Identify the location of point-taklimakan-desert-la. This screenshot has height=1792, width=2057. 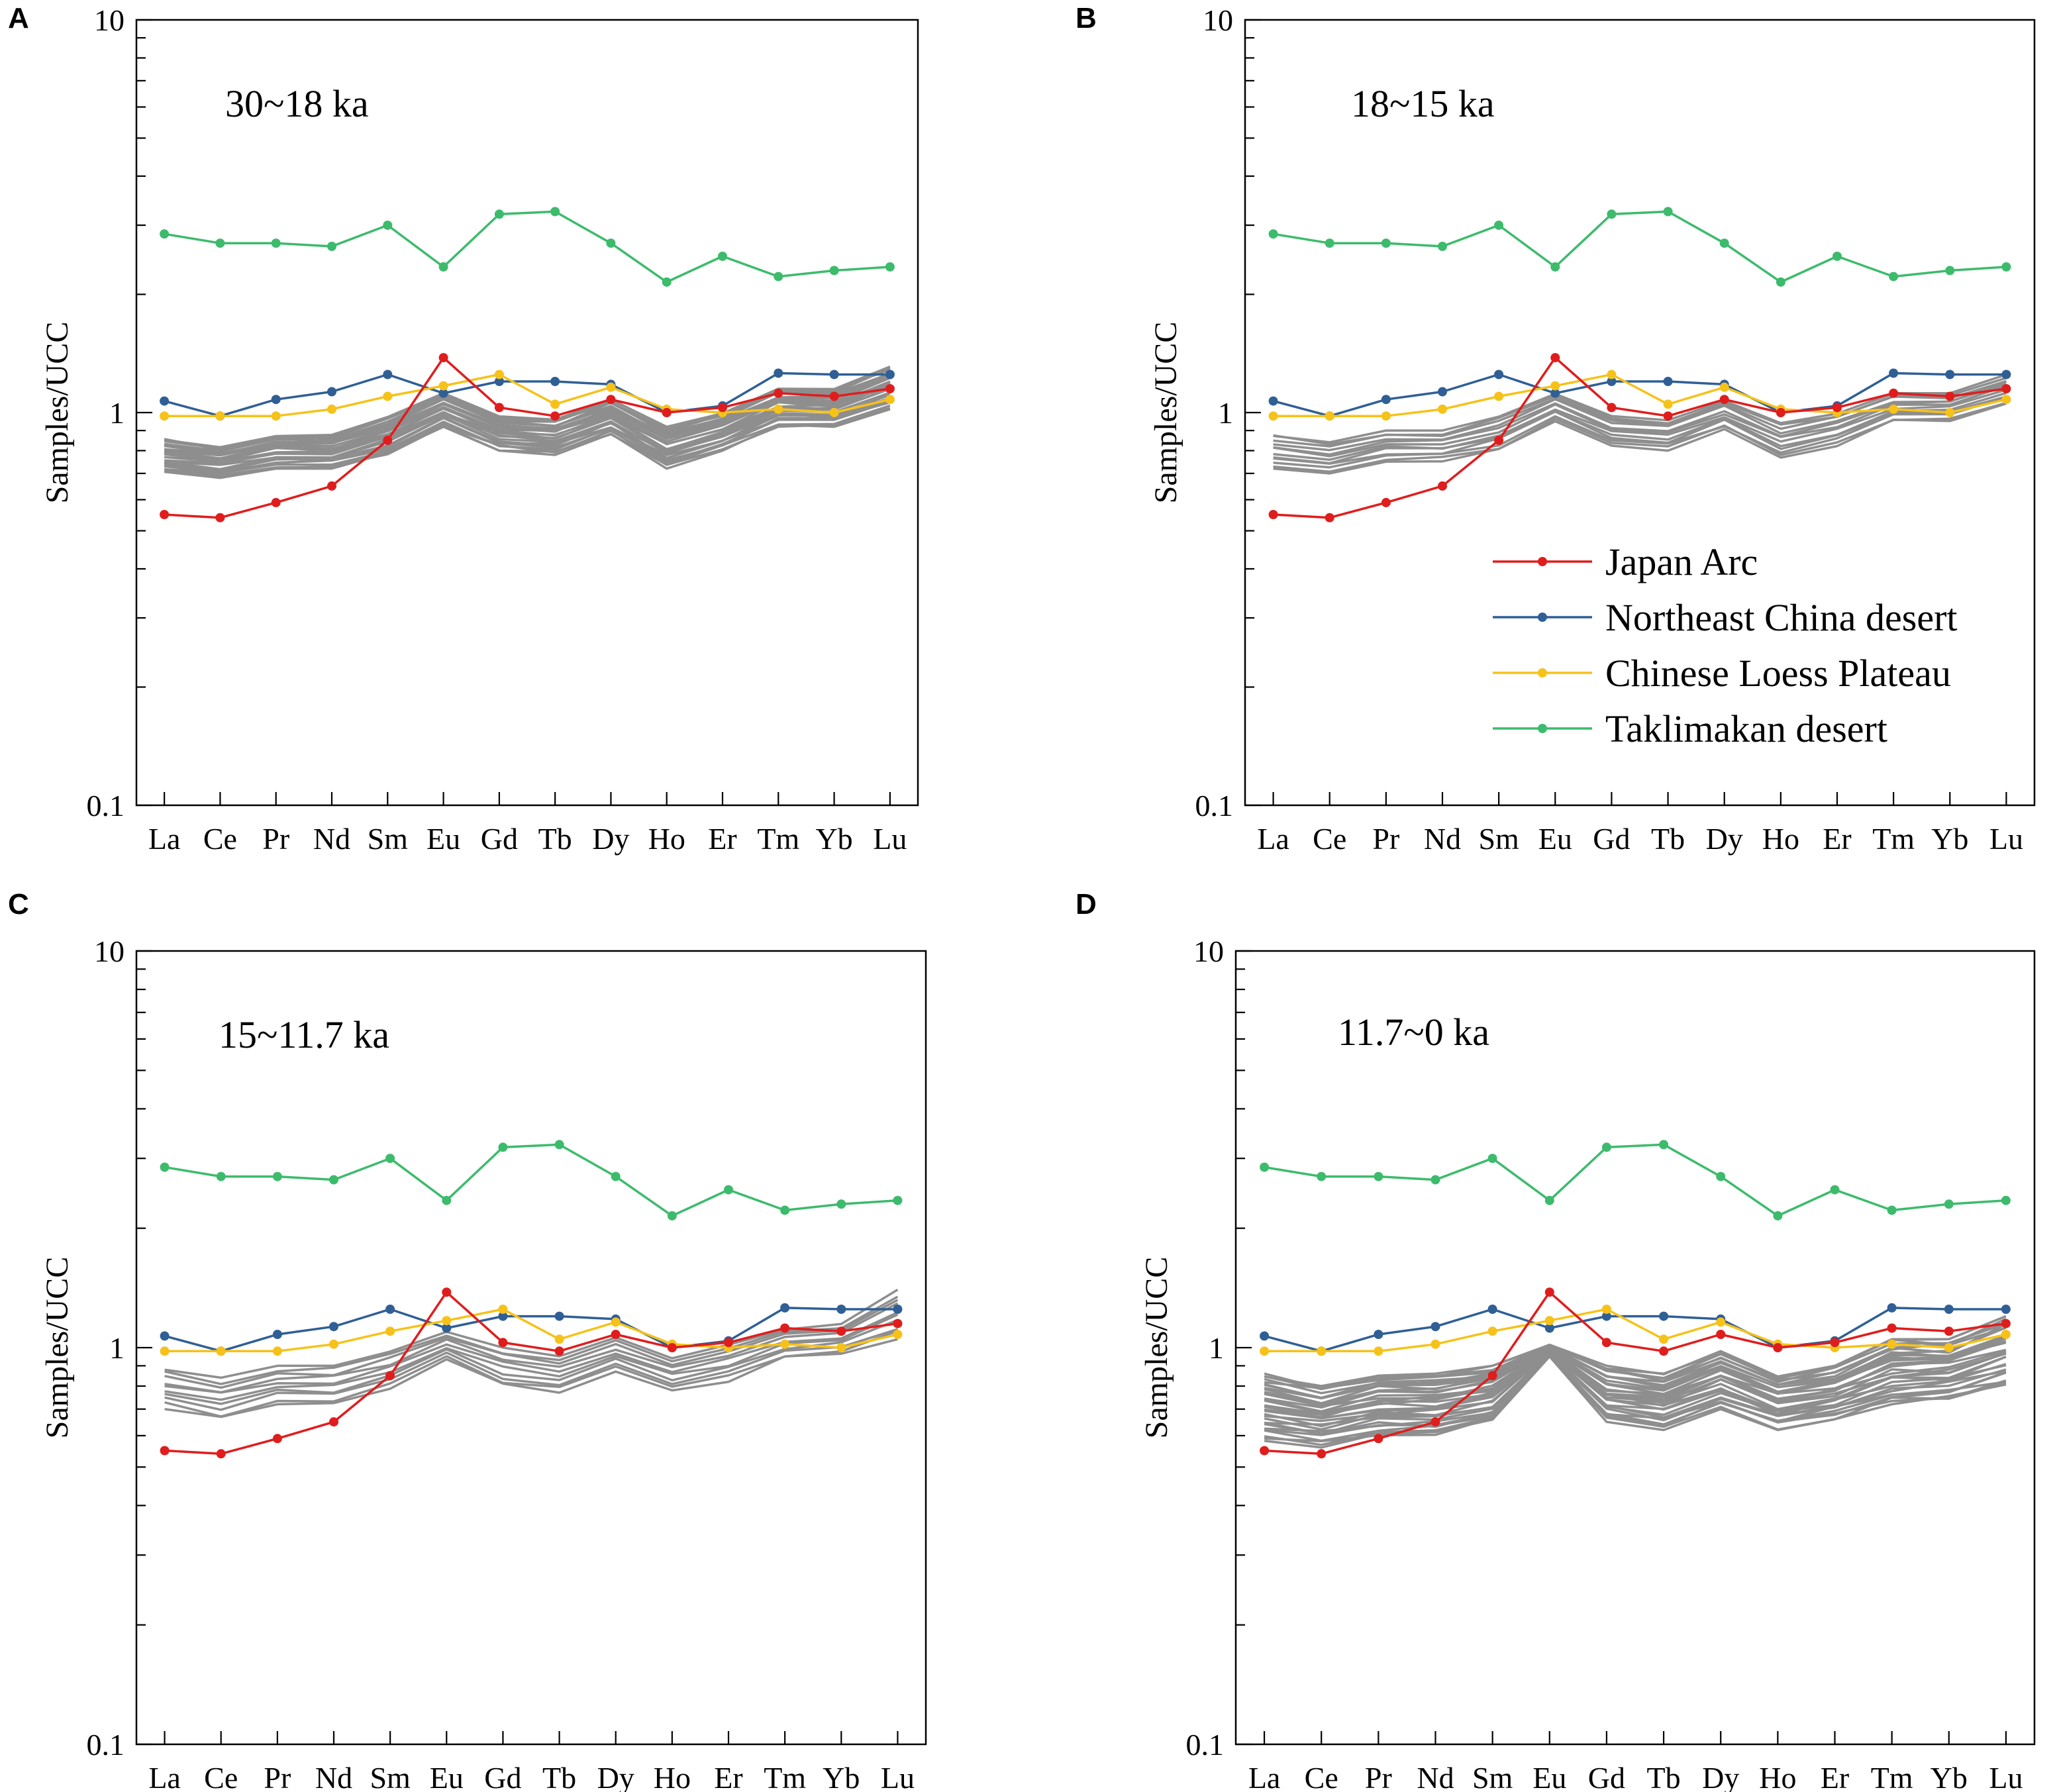
(165, 234).